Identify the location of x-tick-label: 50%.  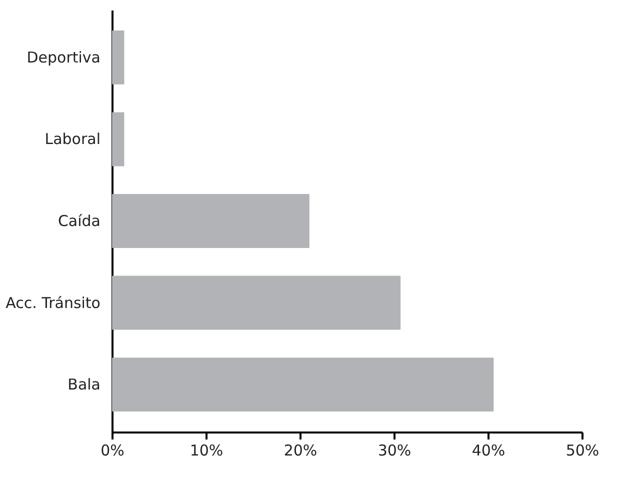
(583, 451).